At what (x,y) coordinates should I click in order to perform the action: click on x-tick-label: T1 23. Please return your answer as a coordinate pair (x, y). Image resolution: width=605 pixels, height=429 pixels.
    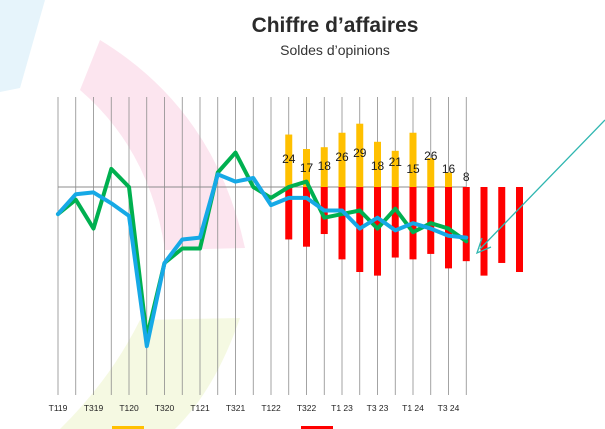
    Looking at the image, I should click on (342, 408).